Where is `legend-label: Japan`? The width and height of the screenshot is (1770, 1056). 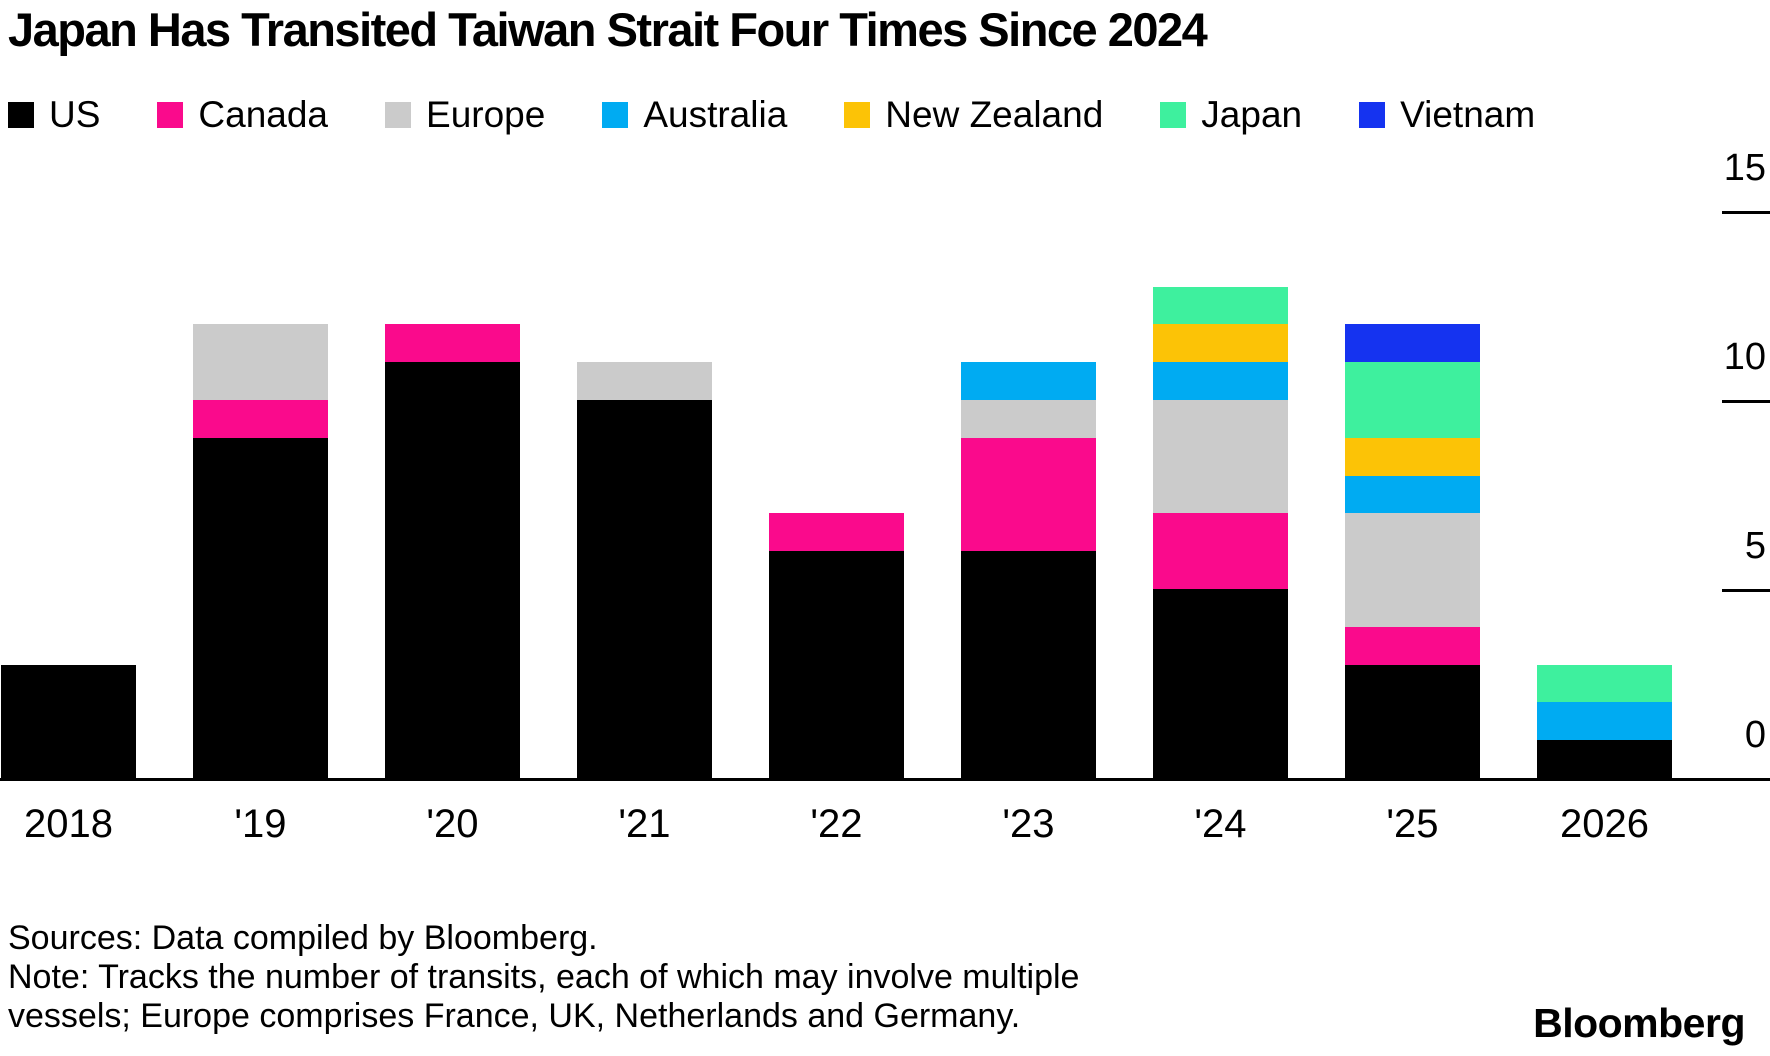 legend-label: Japan is located at coordinates (1252, 114).